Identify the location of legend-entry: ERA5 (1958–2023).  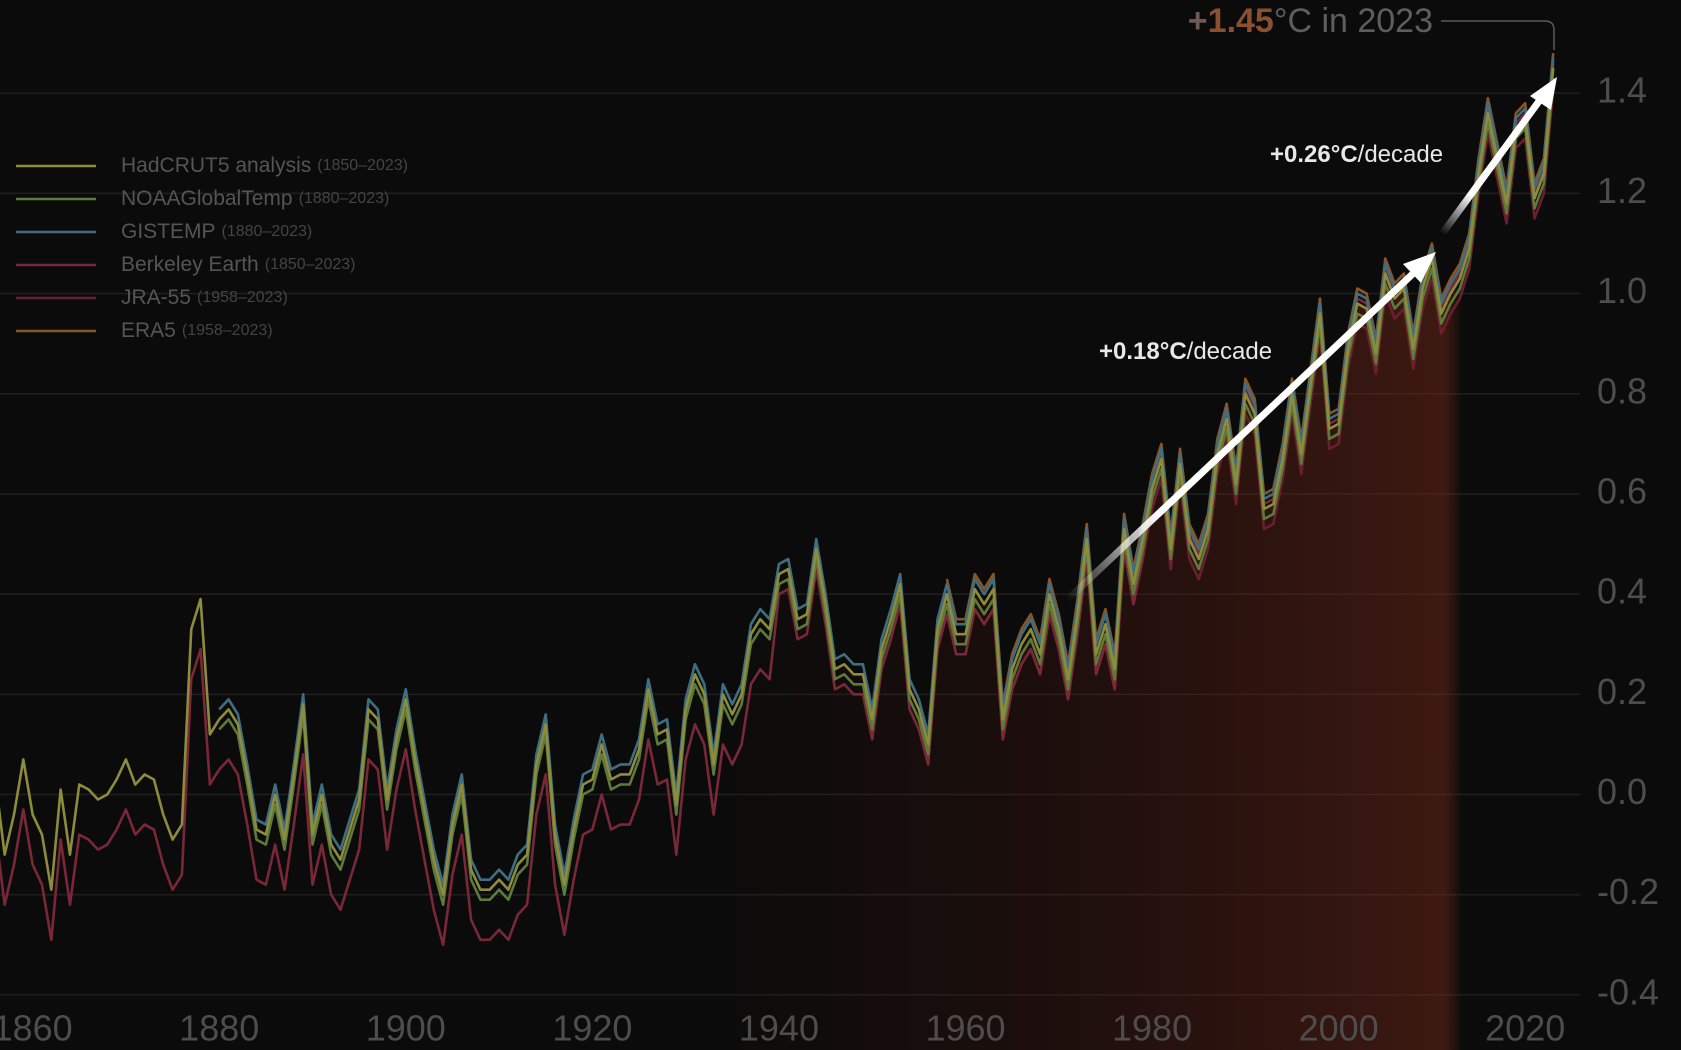
(197, 330).